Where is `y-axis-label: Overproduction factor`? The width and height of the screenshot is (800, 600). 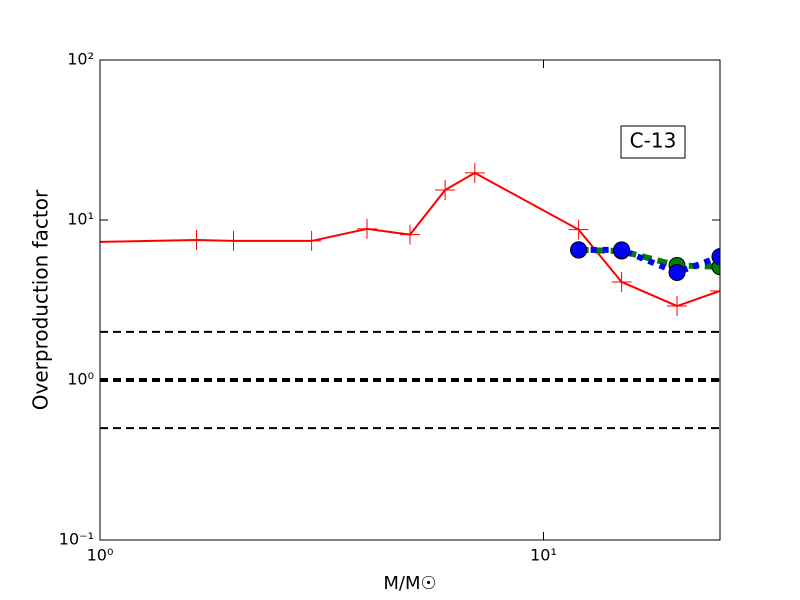
y-axis-label: Overproduction factor is located at coordinates (41, 299).